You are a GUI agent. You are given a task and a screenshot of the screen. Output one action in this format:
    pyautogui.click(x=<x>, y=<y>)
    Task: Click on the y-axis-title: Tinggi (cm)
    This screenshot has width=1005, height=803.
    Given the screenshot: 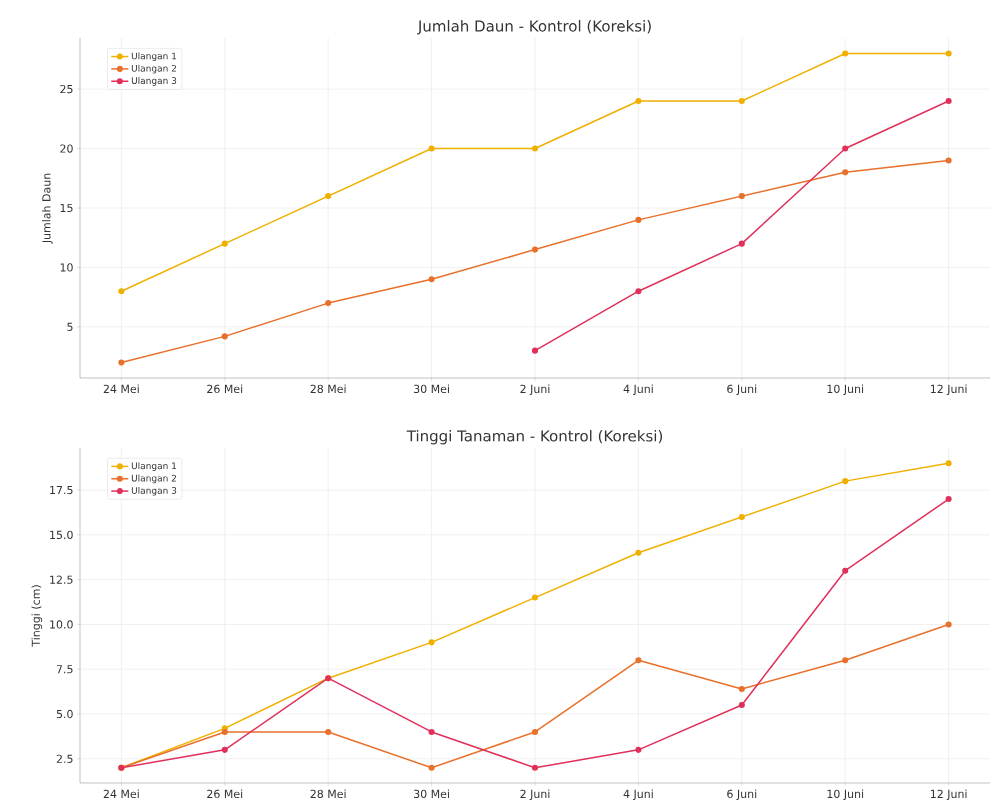 What is the action you would take?
    pyautogui.click(x=37, y=616)
    